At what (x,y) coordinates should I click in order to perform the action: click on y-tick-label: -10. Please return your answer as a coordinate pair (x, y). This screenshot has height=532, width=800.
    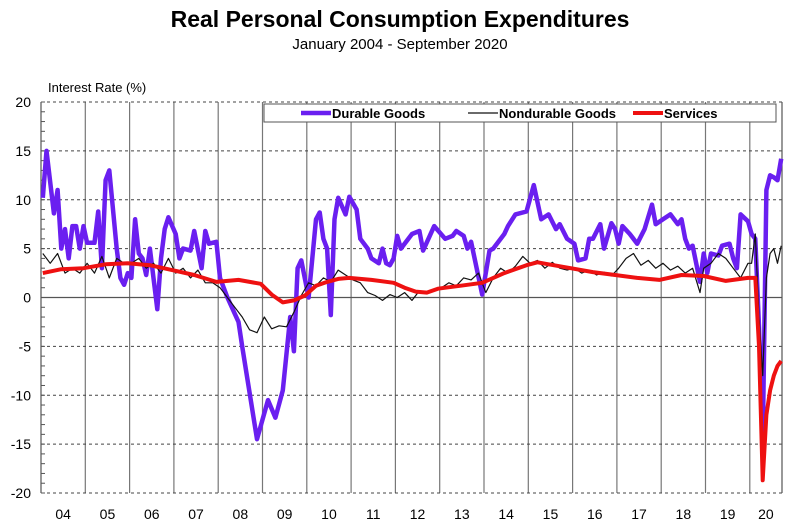
    Looking at the image, I should click on (21, 395).